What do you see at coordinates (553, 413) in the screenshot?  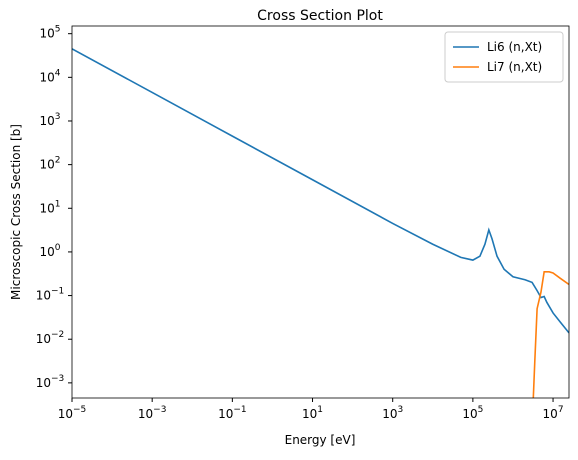 I see `x-tick-label: 10⁷` at bounding box center [553, 413].